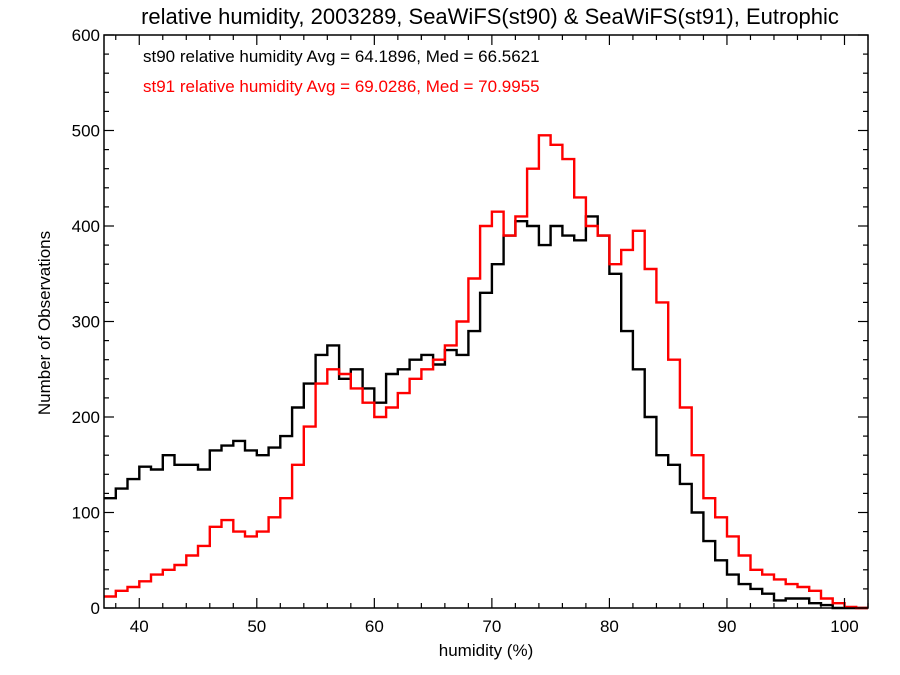 This screenshot has height=675, width=900. I want to click on x-tick-label: 50, so click(256, 626).